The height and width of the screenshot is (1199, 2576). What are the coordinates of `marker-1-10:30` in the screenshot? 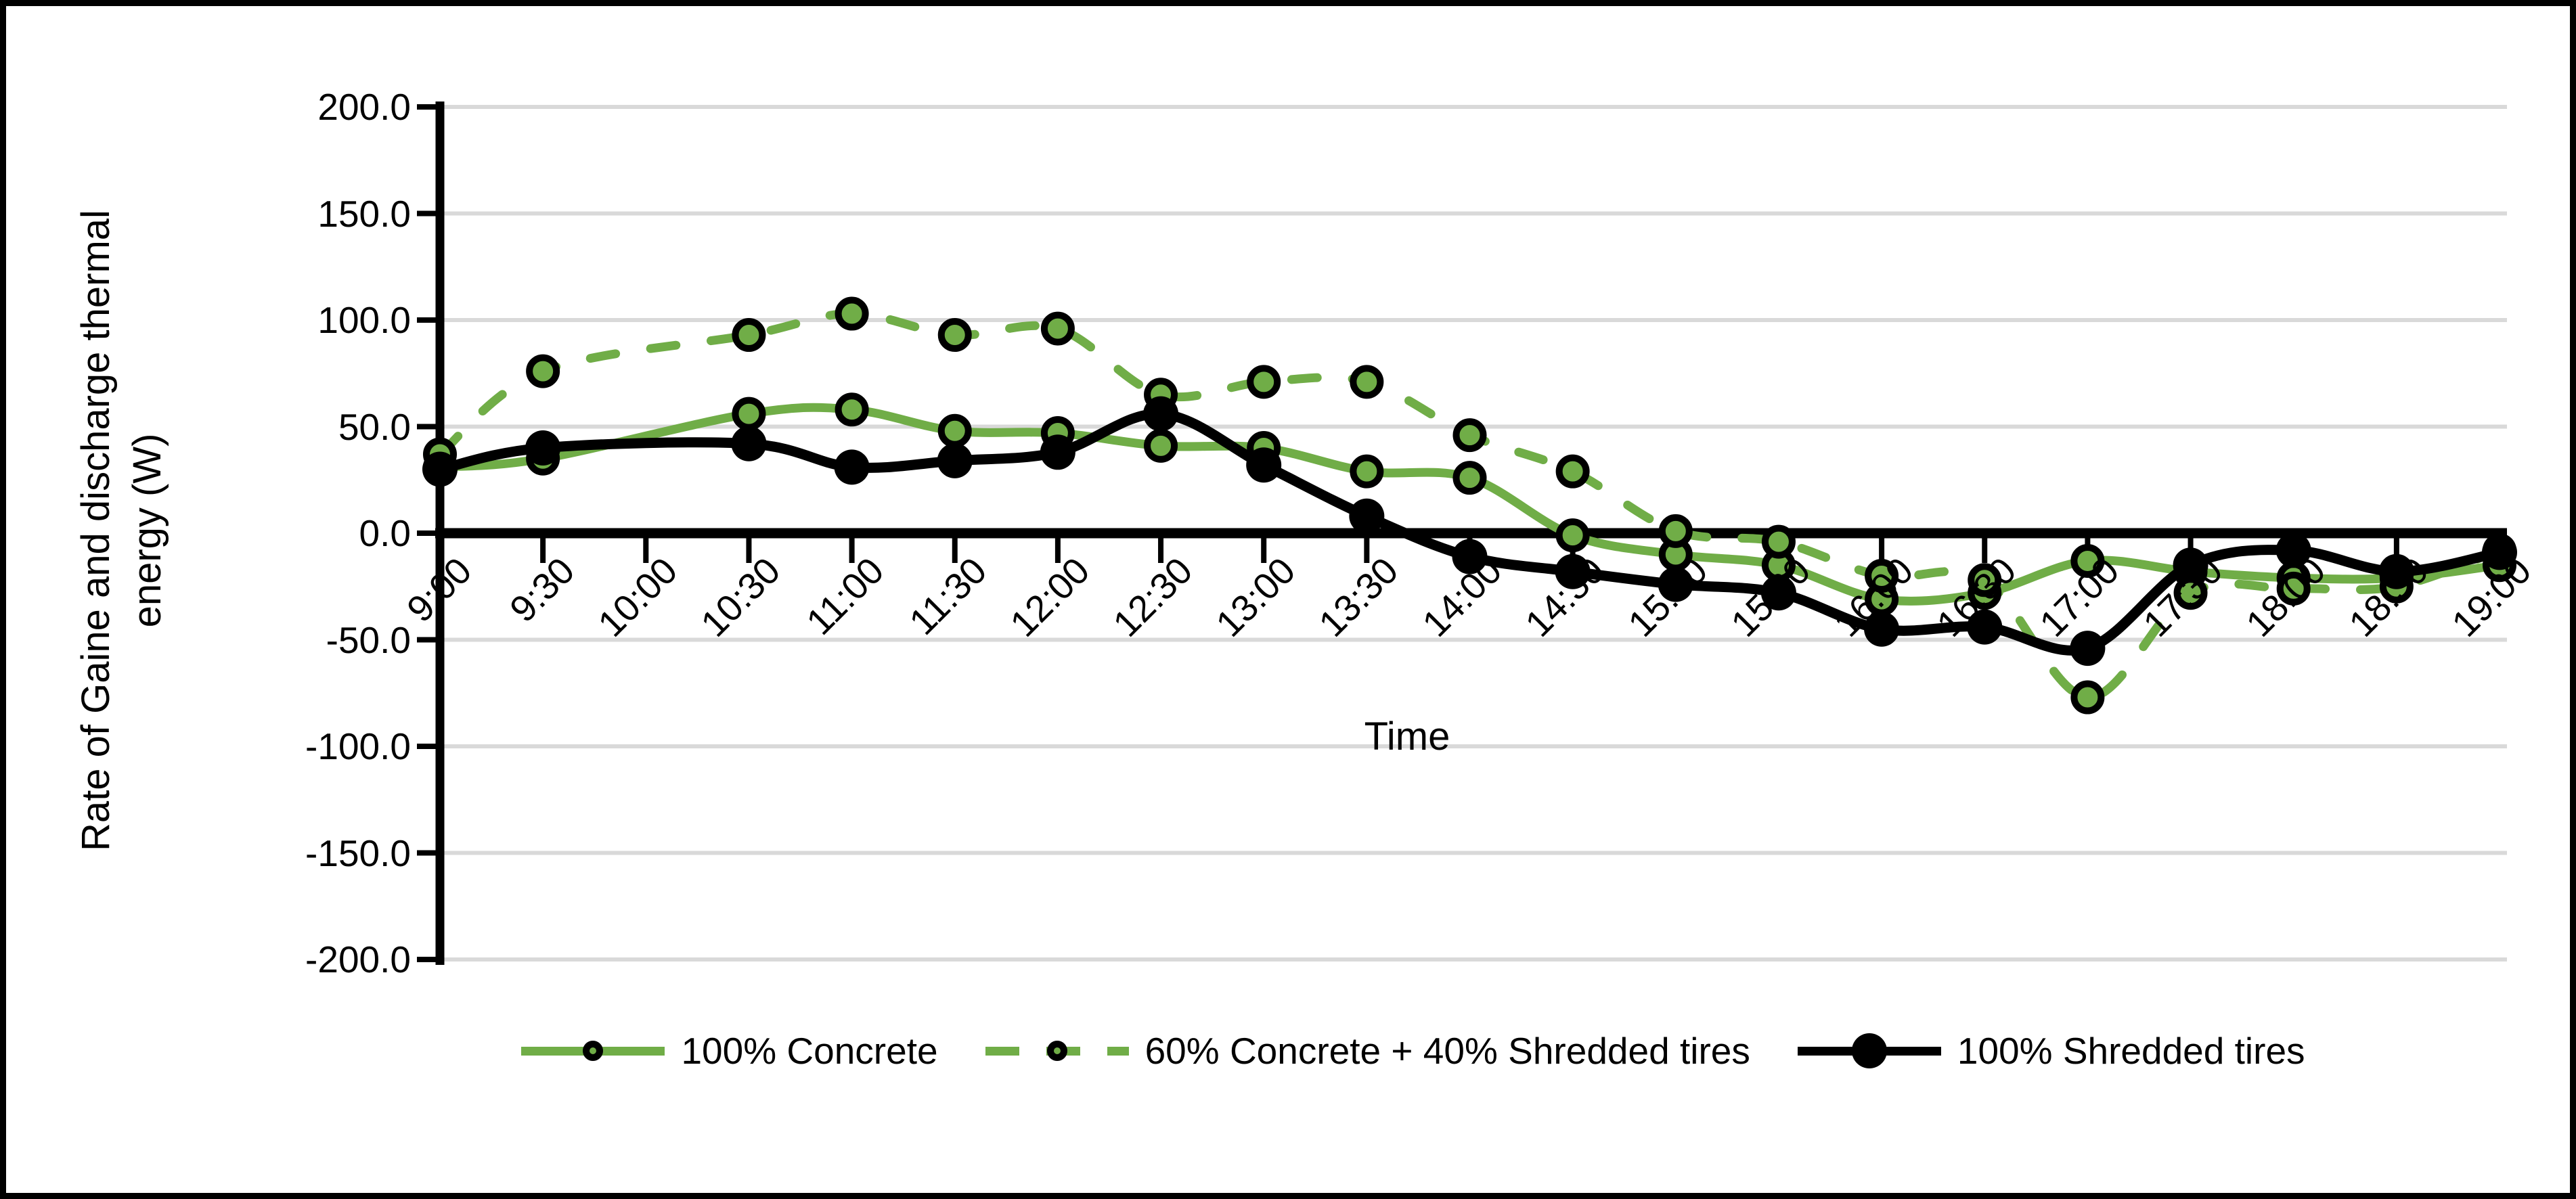 It's located at (749, 335).